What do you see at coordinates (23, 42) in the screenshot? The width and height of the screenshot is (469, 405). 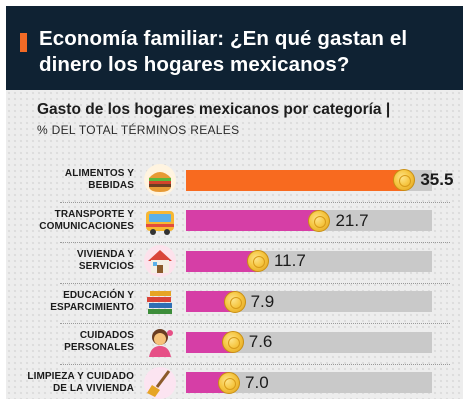 I see `header-accent-mark` at bounding box center [23, 42].